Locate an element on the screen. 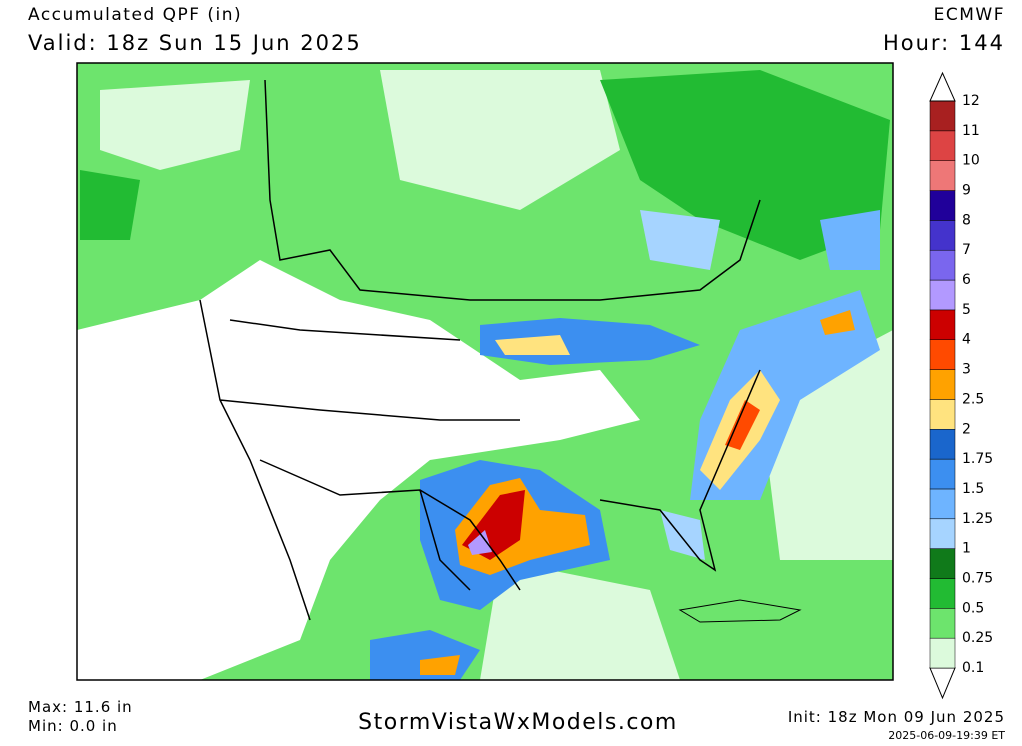  title: Accumulated QPF (in) is located at coordinates (135, 15).